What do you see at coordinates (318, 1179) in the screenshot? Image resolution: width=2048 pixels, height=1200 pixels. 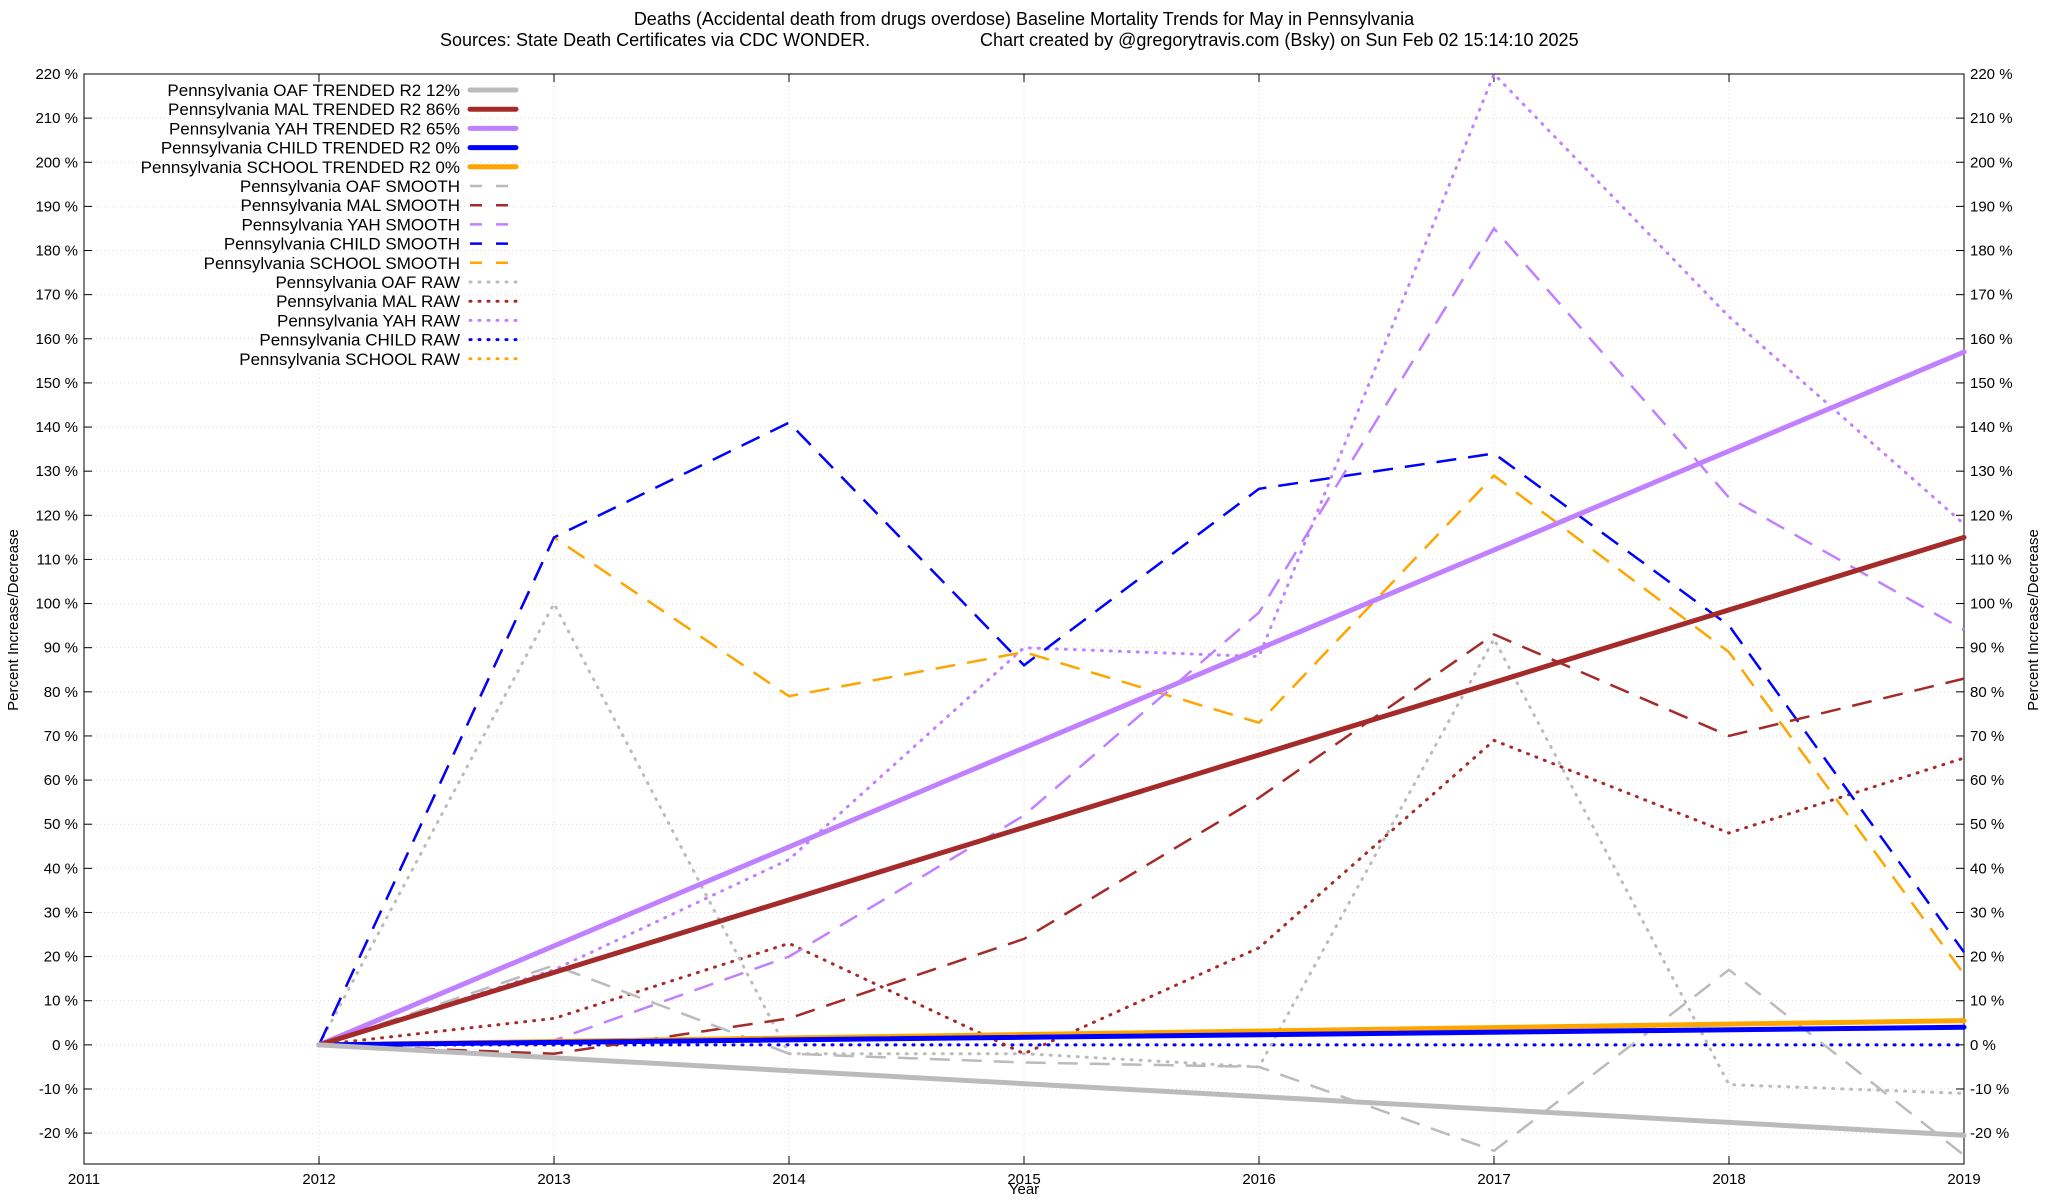 I see `x-tick-label: 2012` at bounding box center [318, 1179].